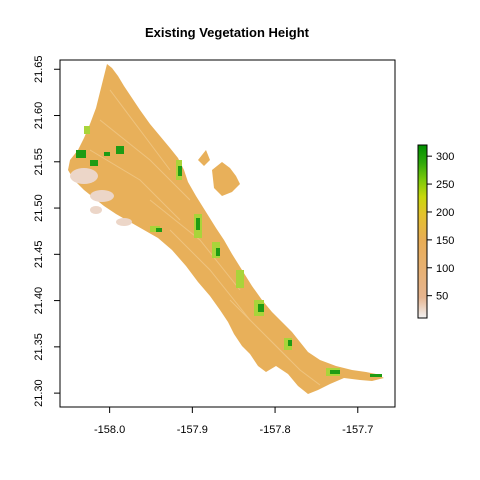 The image size is (480, 480). I want to click on legend-color-bar, so click(422, 231).